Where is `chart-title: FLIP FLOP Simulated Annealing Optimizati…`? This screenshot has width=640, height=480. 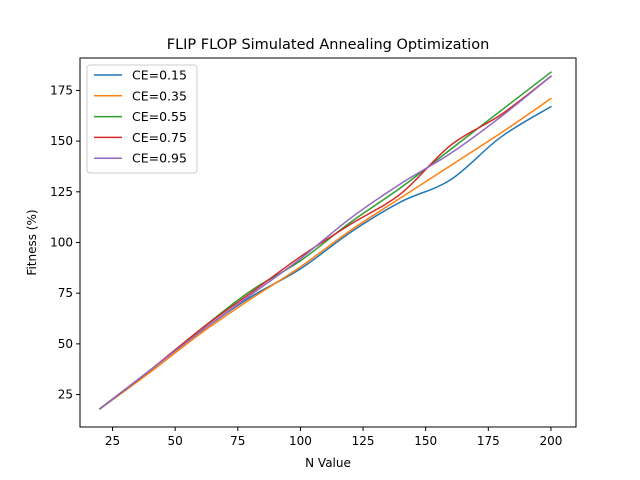 chart-title: FLIP FLOP Simulated Annealing Optimizati… is located at coordinates (328, 45).